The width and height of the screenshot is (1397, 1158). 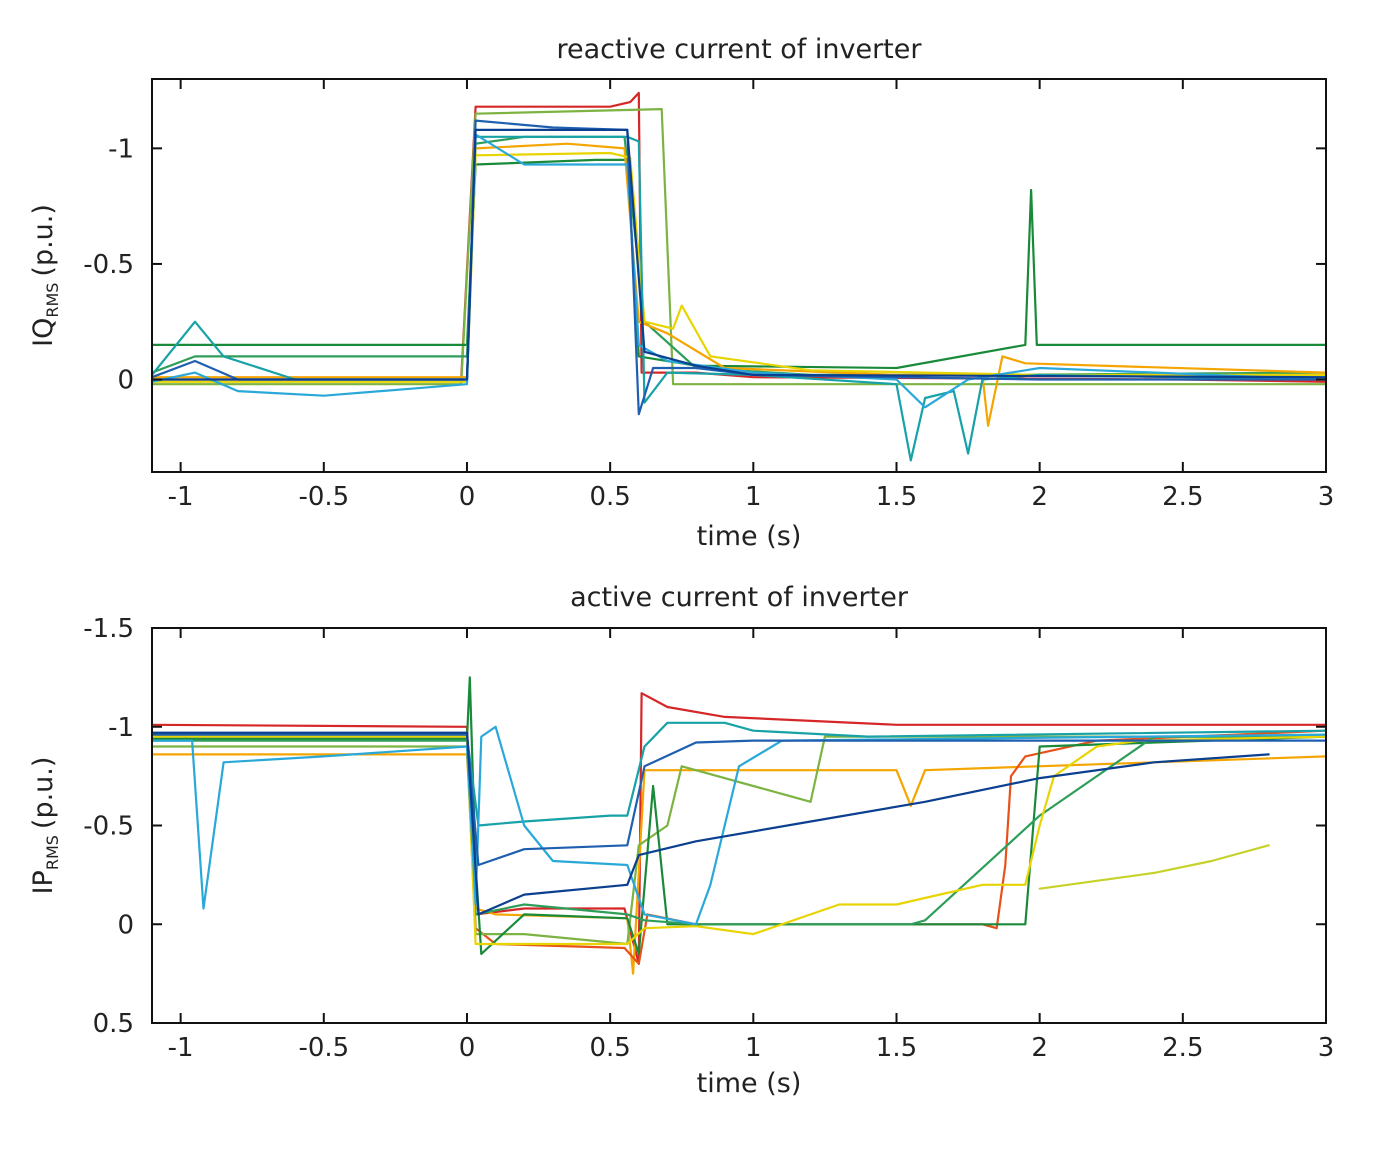 I want to click on y-axis-label: IPRMS (p.u.), so click(x=45, y=826).